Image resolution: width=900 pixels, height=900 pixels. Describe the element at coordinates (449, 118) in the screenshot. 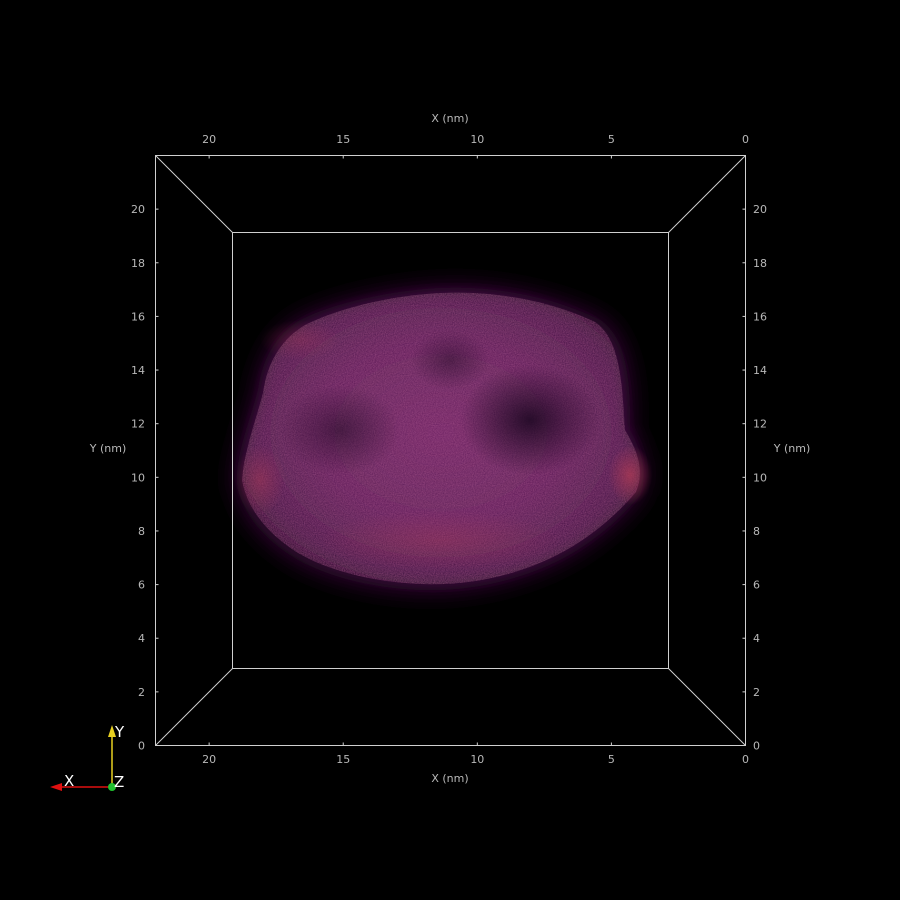

I see `x-axis-title-top: X (nm)` at that location.